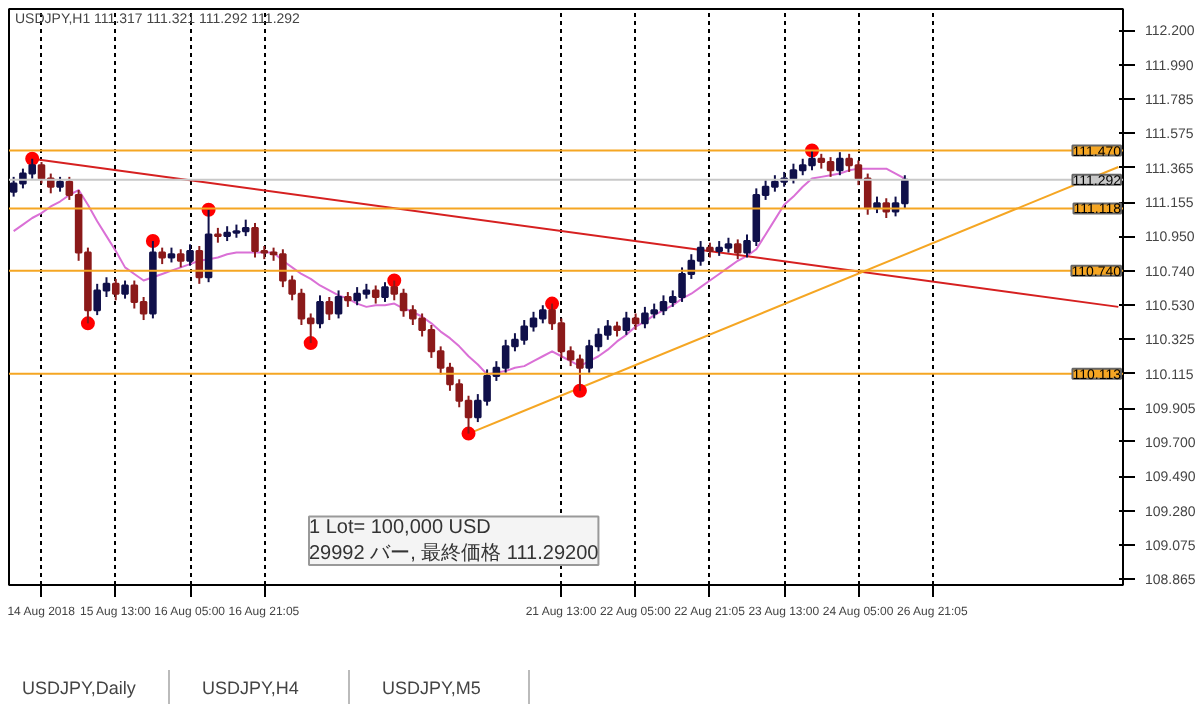 This screenshot has height=704, width=1200. I want to click on annotation: 1 Lot= 100,000 USD, so click(400, 527).